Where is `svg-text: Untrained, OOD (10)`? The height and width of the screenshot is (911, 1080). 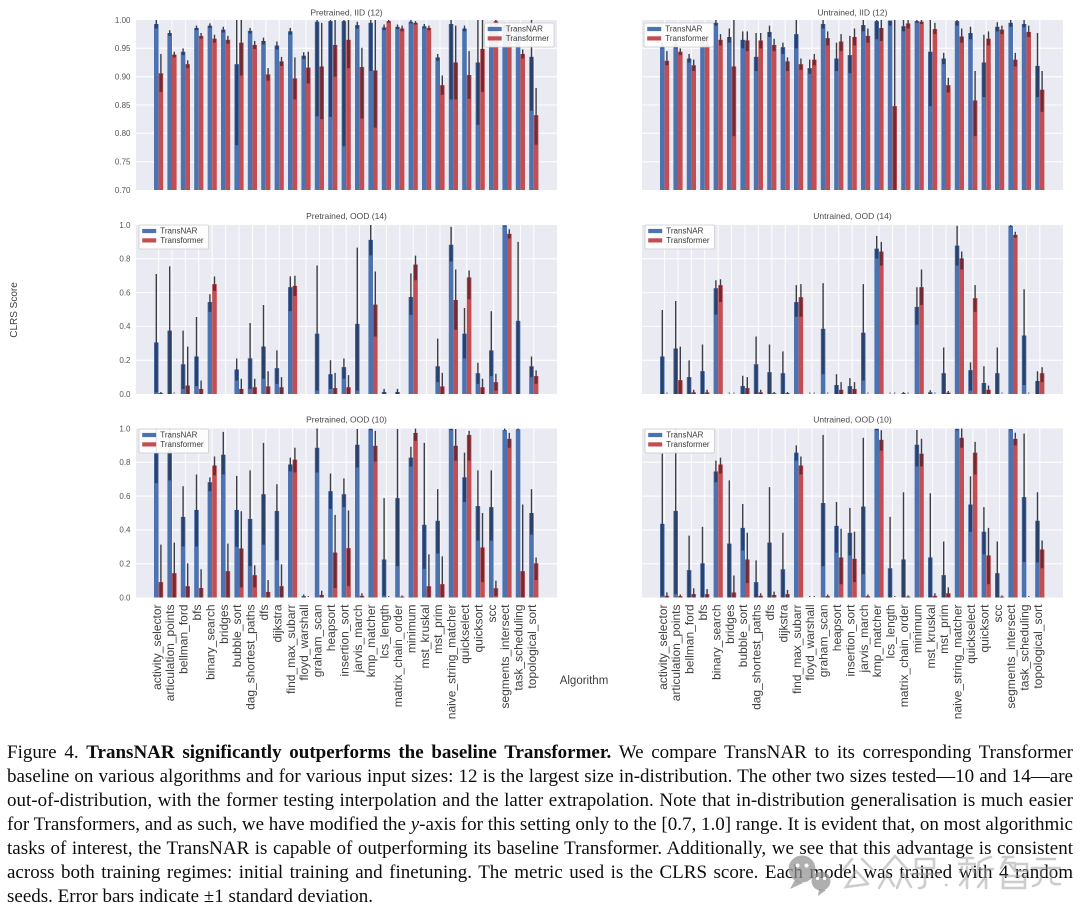 svg-text: Untrained, OOD (10) is located at coordinates (852, 420).